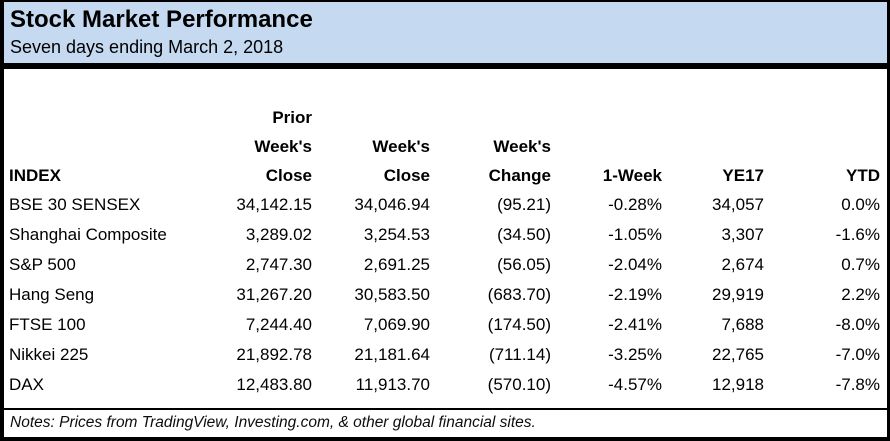  What do you see at coordinates (857, 354) in the screenshot?
I see `value-cell: -7.0%` at bounding box center [857, 354].